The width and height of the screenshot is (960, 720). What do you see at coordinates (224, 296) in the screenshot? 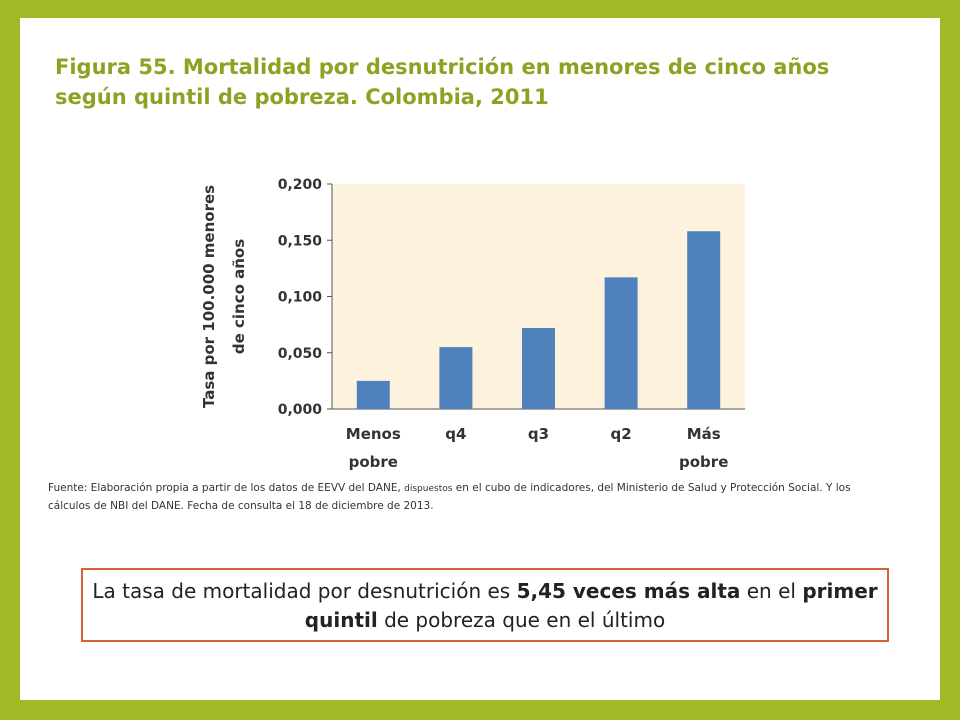
I see `y-axis-label: Tasa por 100.000 menores de cinco años` at bounding box center [224, 296].